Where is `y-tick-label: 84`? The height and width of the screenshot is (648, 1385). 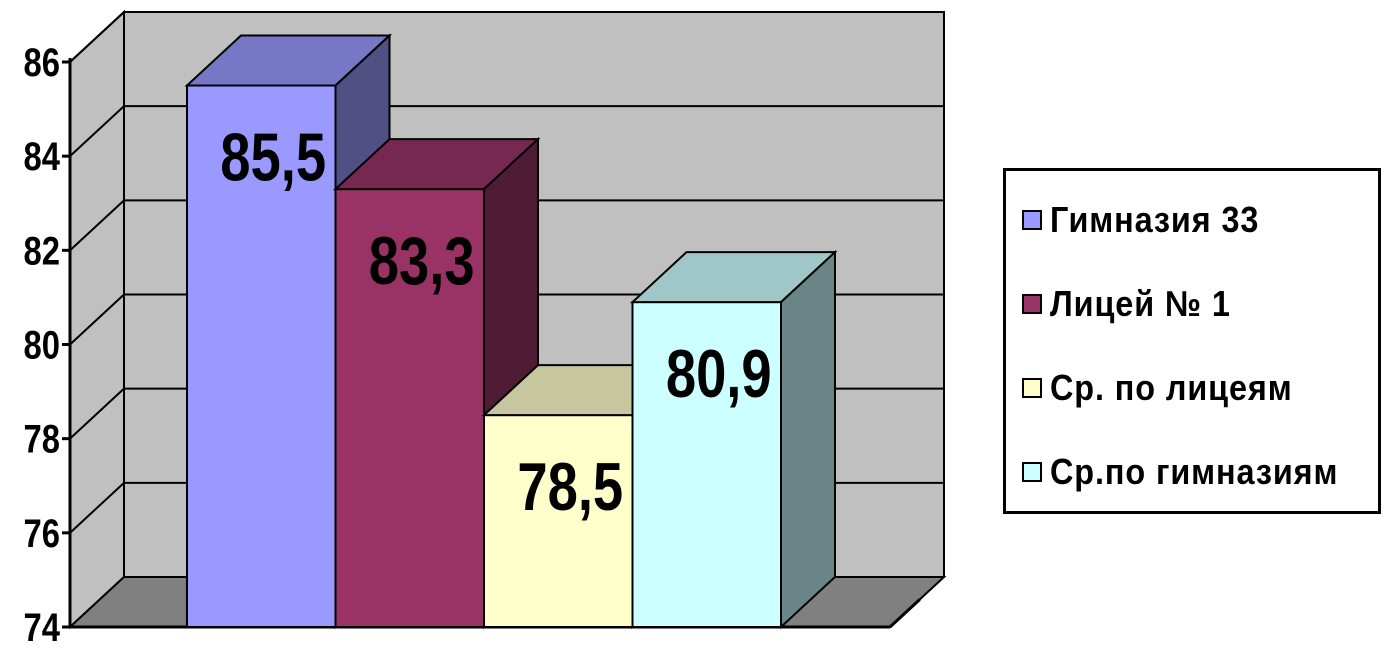 y-tick-label: 84 is located at coordinates (42, 156).